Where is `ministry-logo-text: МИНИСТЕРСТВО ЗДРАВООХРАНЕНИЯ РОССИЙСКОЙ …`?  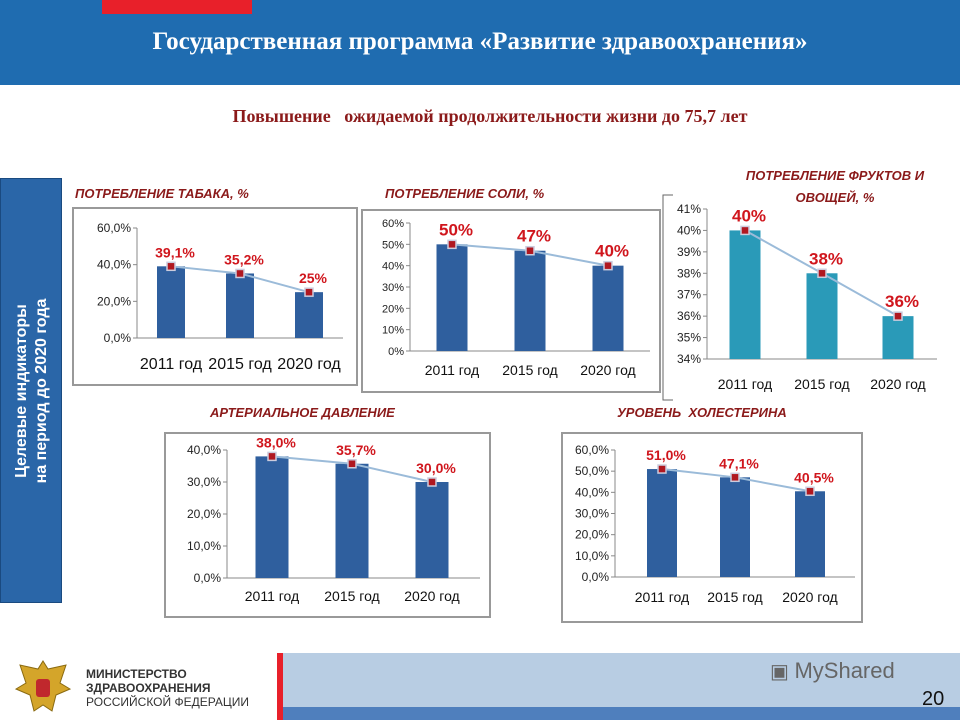
ministry-logo-text: МИНИСТЕРСТВО ЗДРАВООХРАНЕНИЯ РОССИЙСКОЙ … is located at coordinates (167, 688).